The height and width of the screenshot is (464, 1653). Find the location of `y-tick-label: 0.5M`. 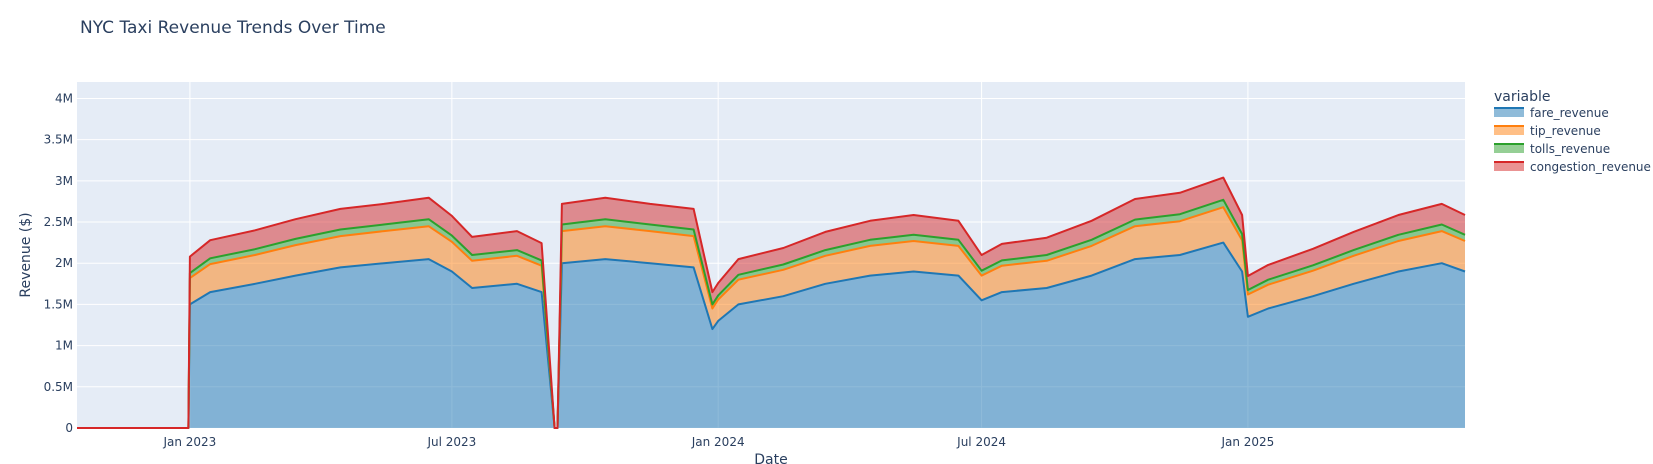

y-tick-label: 0.5M is located at coordinates (58, 387).